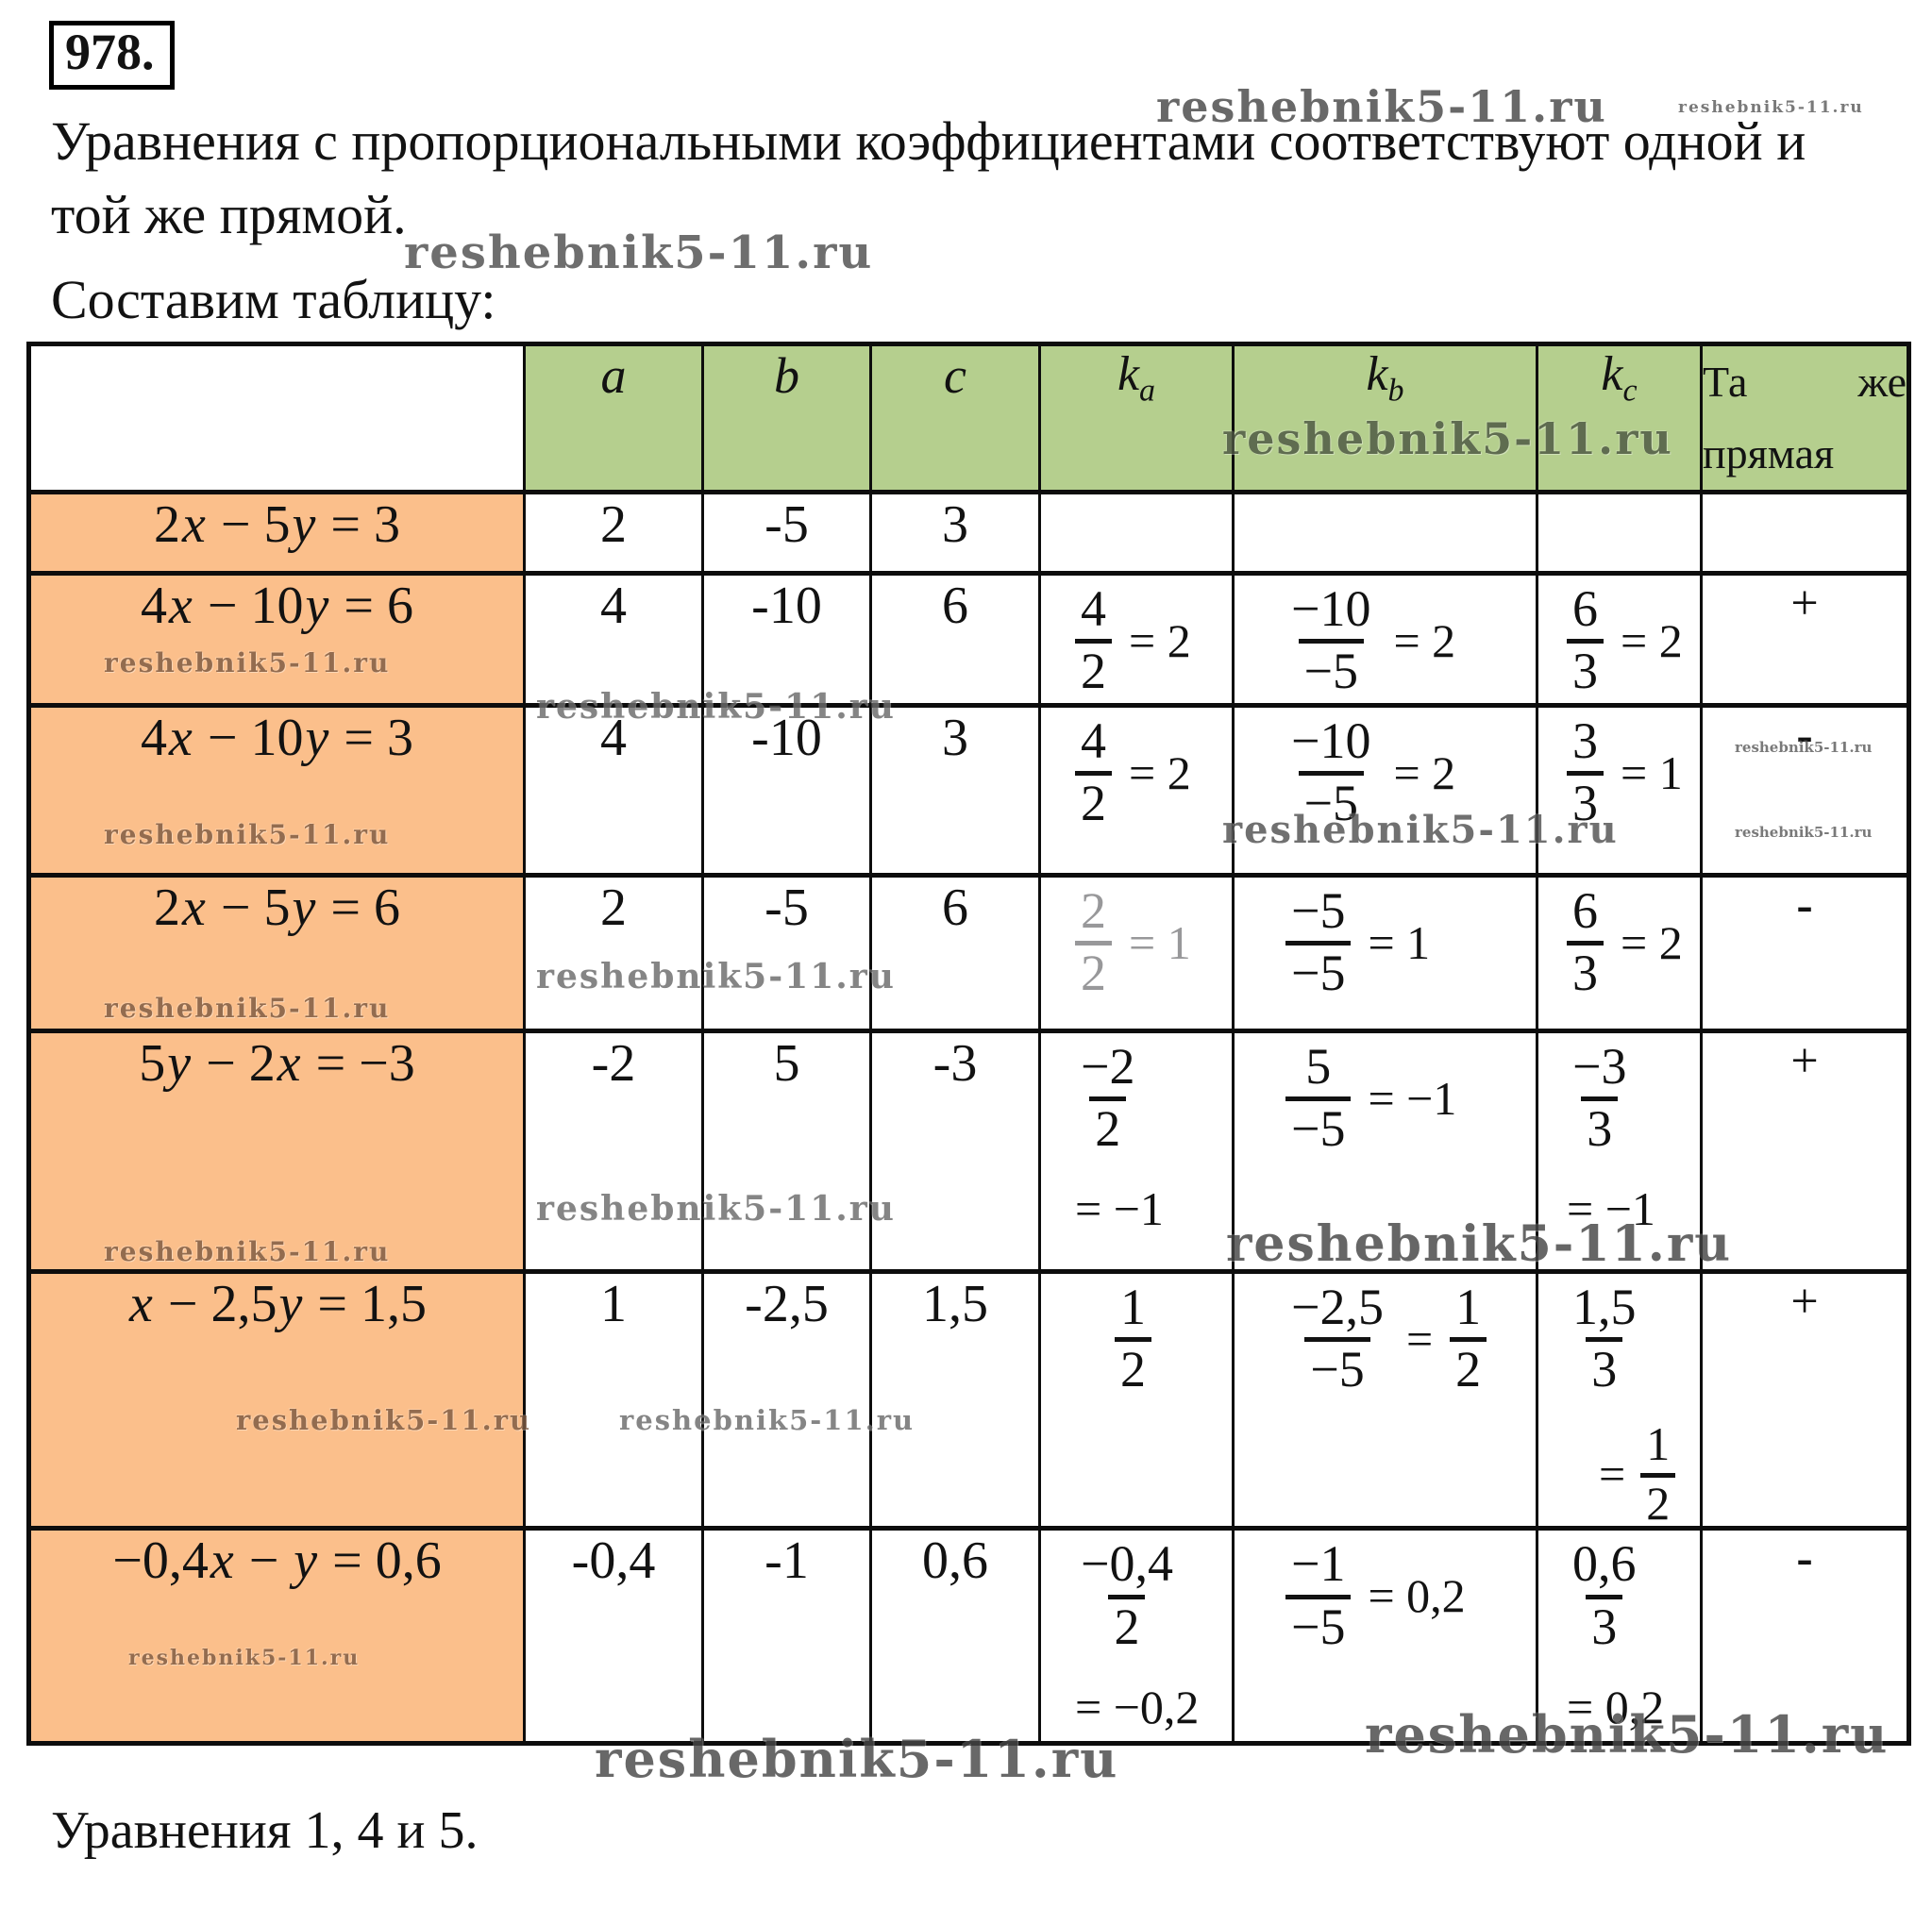 This screenshot has width=1932, height=1908. I want to click on cell-b-5: 5, so click(786, 1151).